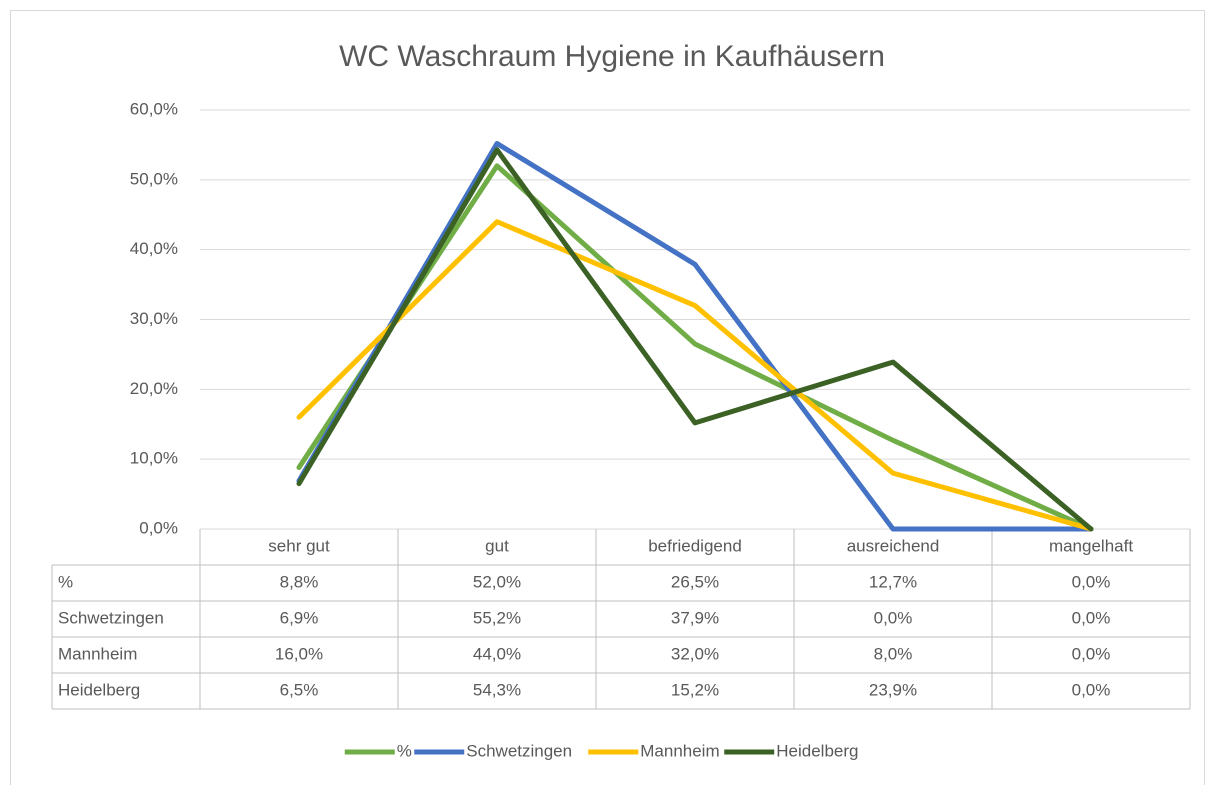 The width and height of the screenshot is (1215, 785). Describe the element at coordinates (111, 617) in the screenshot. I see `table-series-name: Schwetzingen` at that location.